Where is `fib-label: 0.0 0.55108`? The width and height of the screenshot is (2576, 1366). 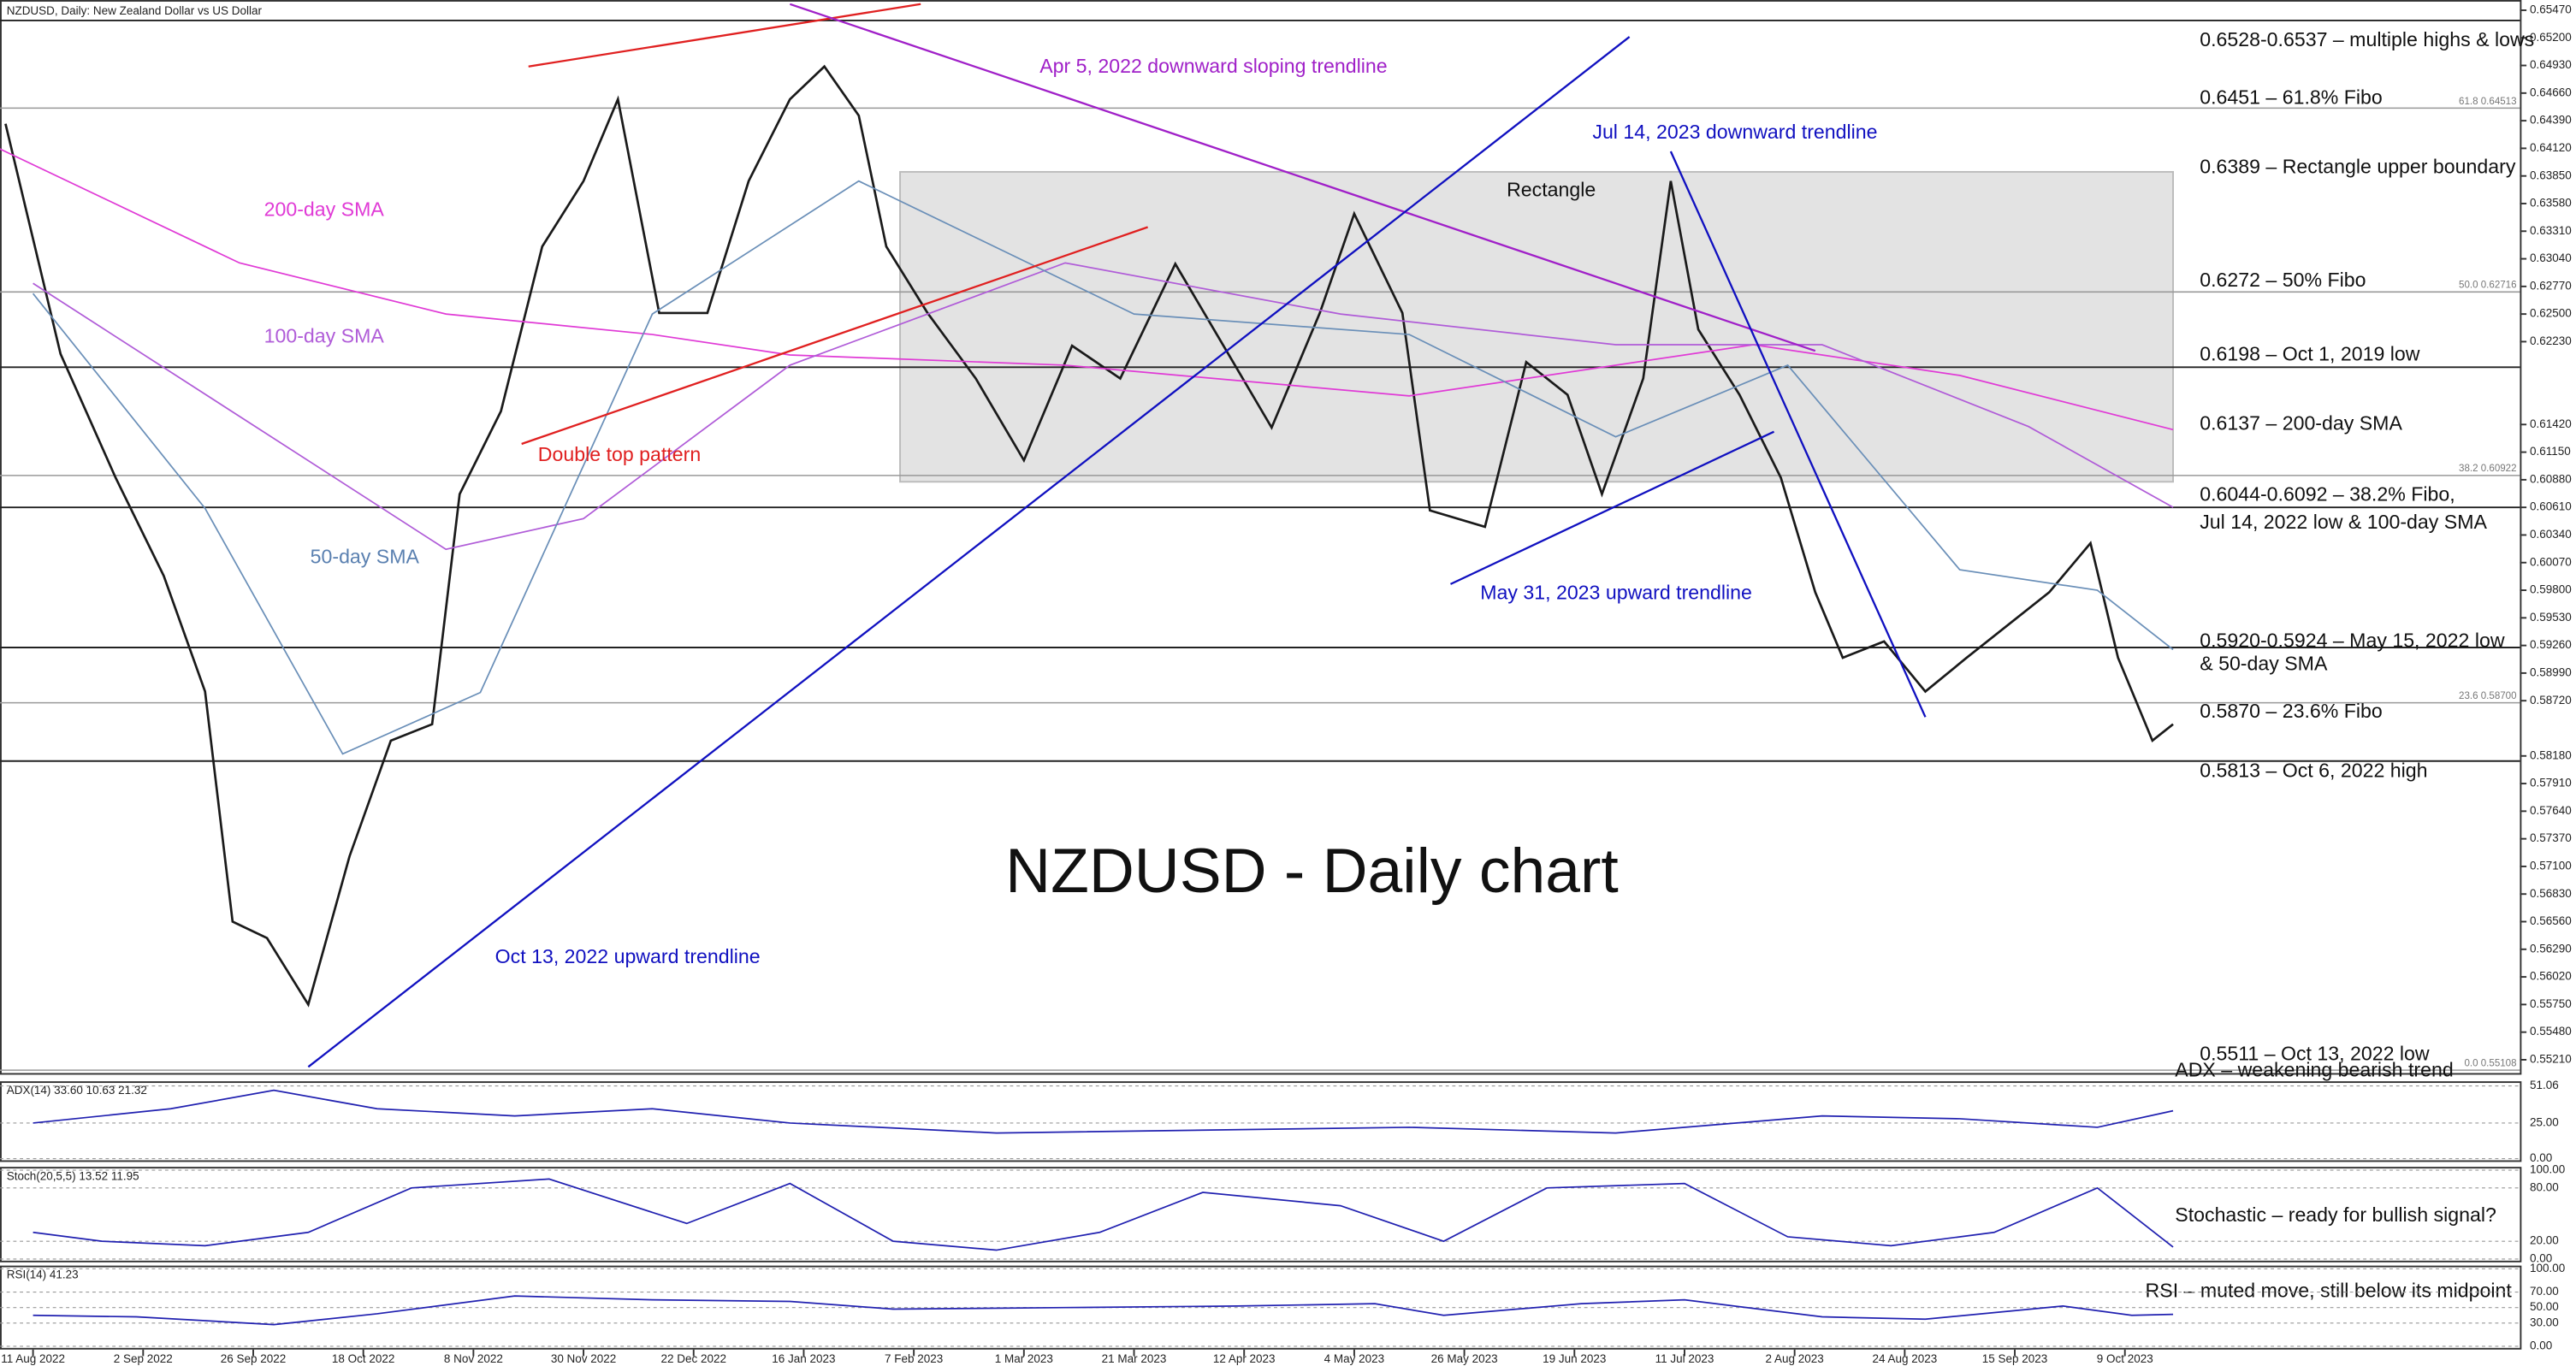
fib-label: 0.0 0.55108 is located at coordinates (2490, 1064).